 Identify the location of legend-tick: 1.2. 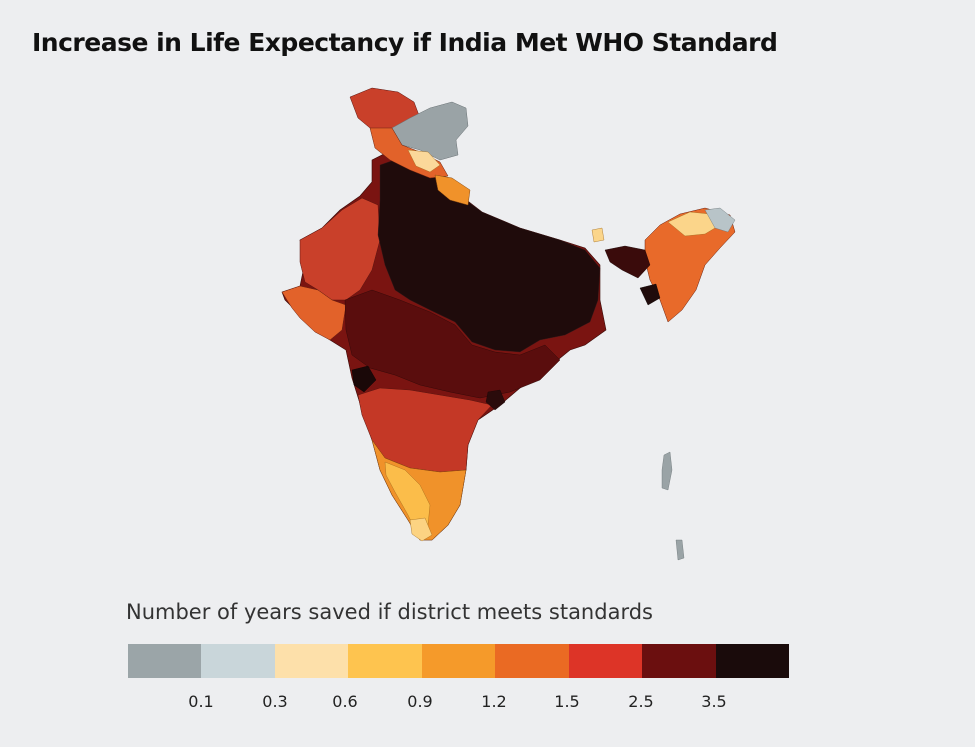
(494, 701).